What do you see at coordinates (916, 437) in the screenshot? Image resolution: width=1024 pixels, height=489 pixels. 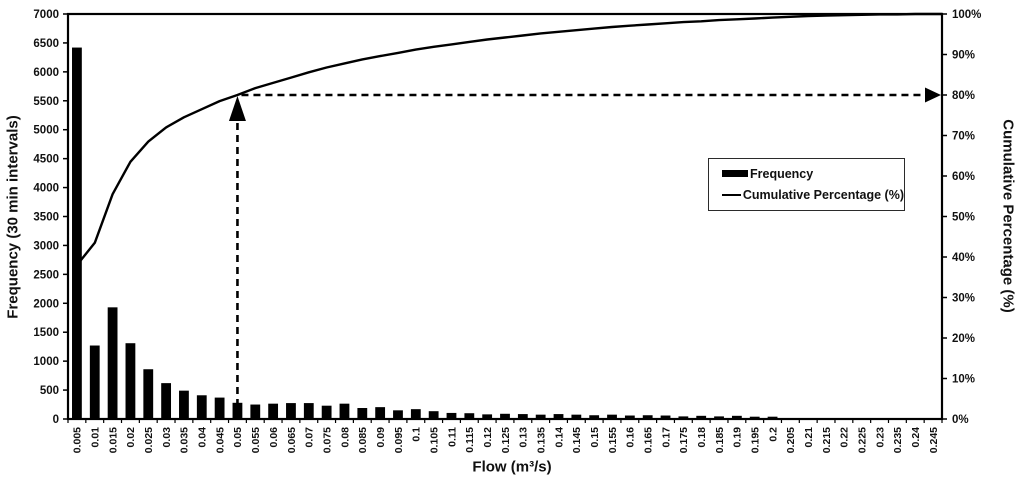 I see `x-tick-label: 0.24` at bounding box center [916, 437].